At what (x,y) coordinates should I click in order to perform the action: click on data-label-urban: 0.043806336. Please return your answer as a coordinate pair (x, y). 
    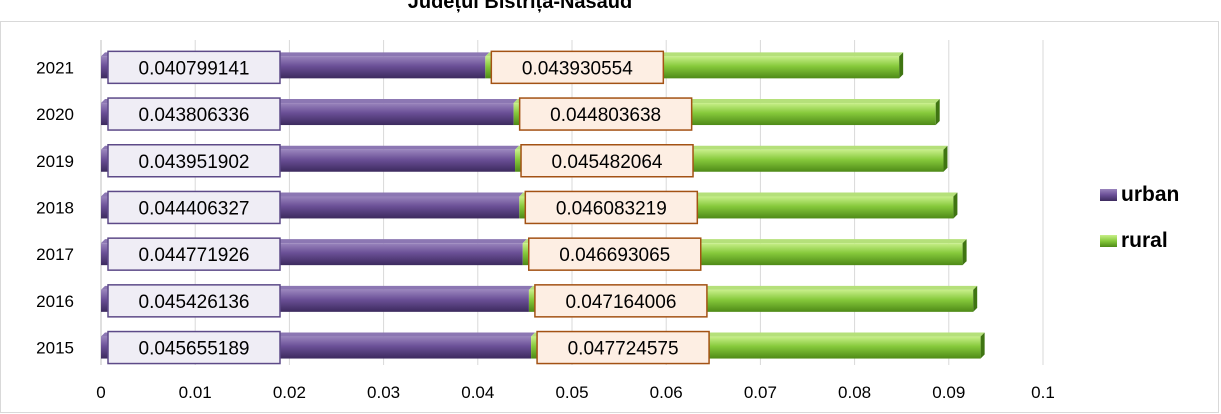
    Looking at the image, I should click on (194, 115).